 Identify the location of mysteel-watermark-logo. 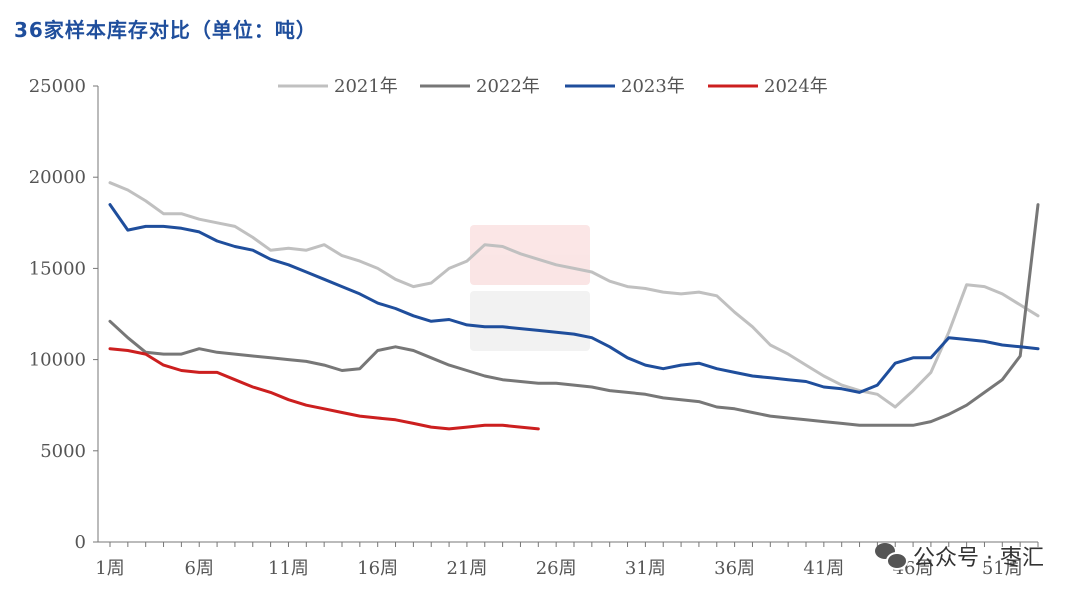
(535, 300).